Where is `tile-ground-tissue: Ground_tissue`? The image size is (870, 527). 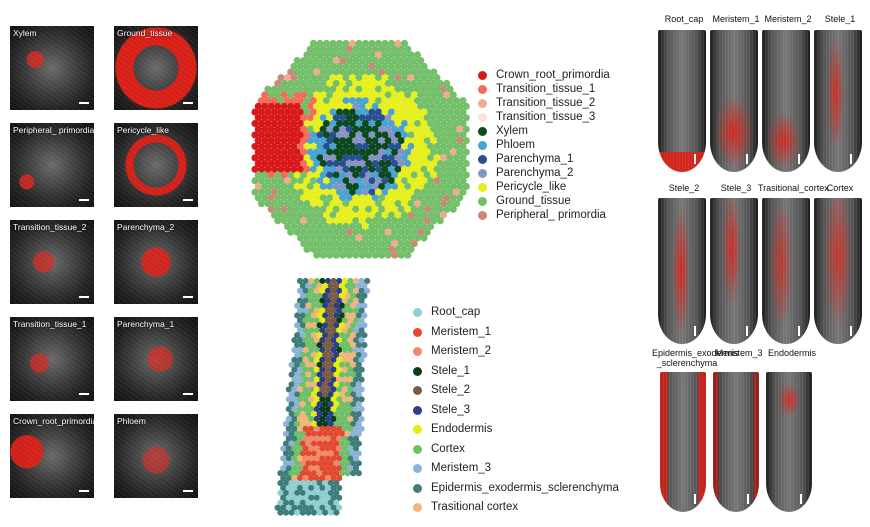 tile-ground-tissue: Ground_tissue is located at coordinates (156, 68).